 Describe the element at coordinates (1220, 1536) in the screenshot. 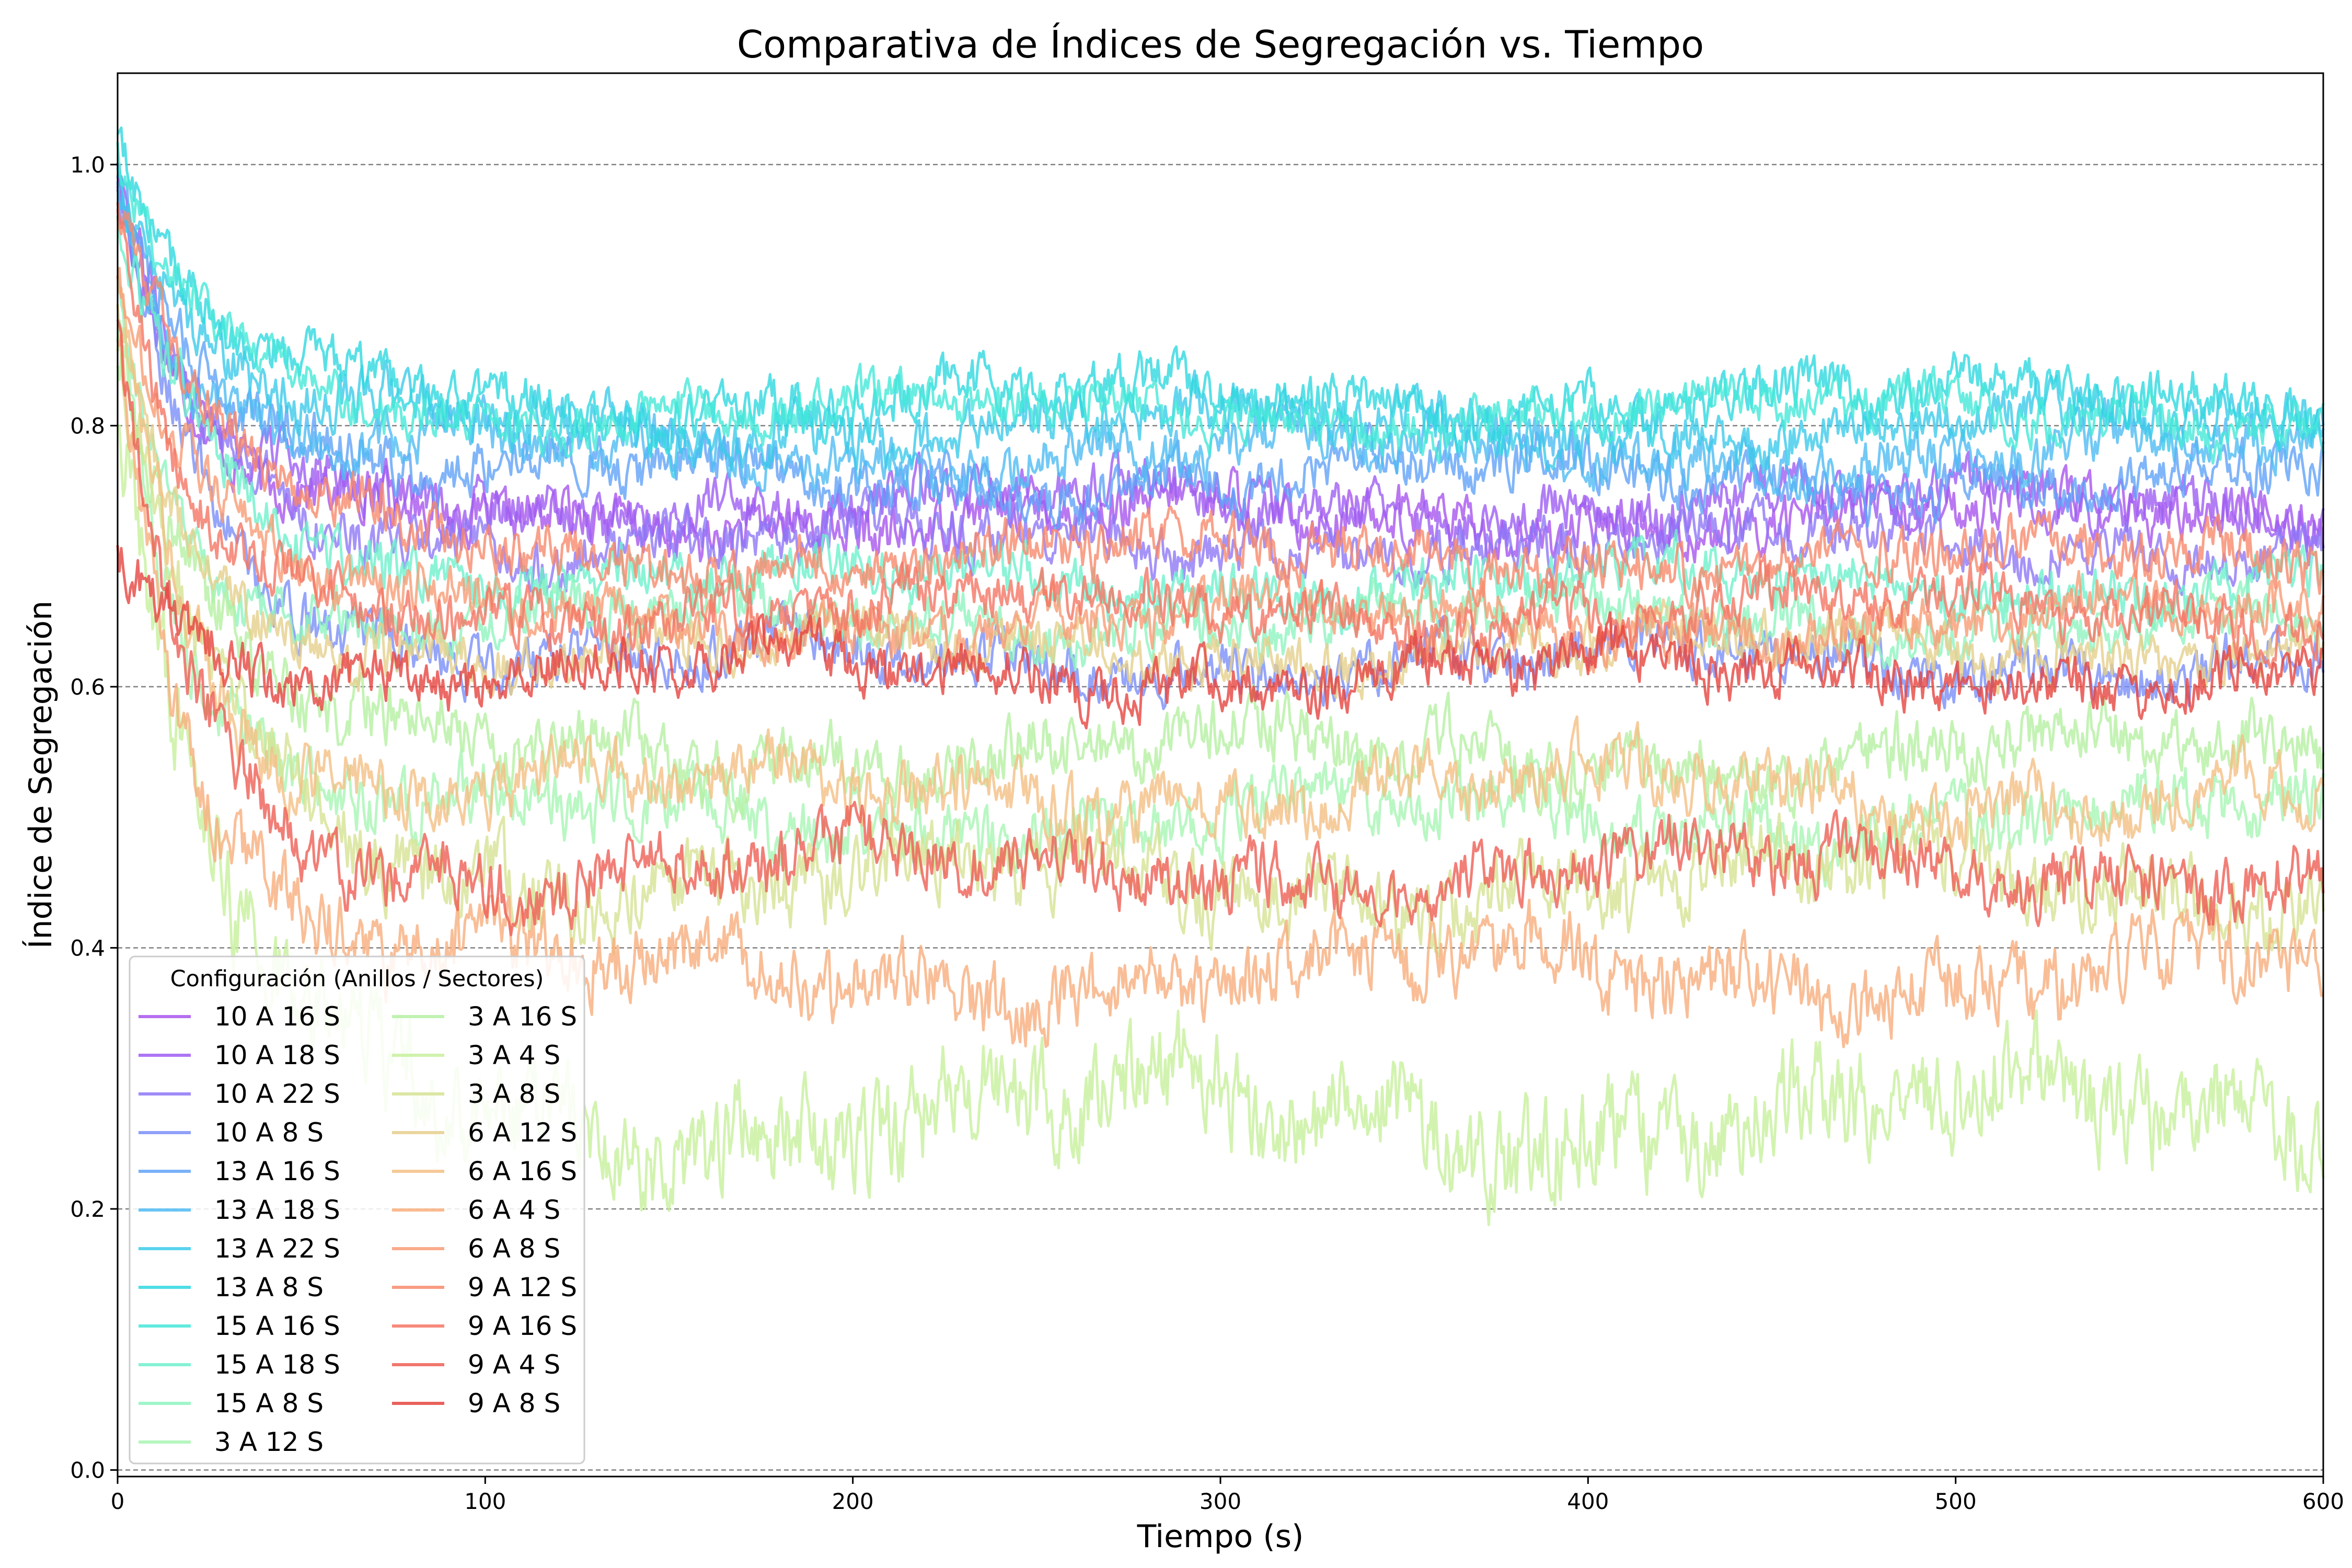

I see `x-axis-label: Tiempo (s)` at that location.